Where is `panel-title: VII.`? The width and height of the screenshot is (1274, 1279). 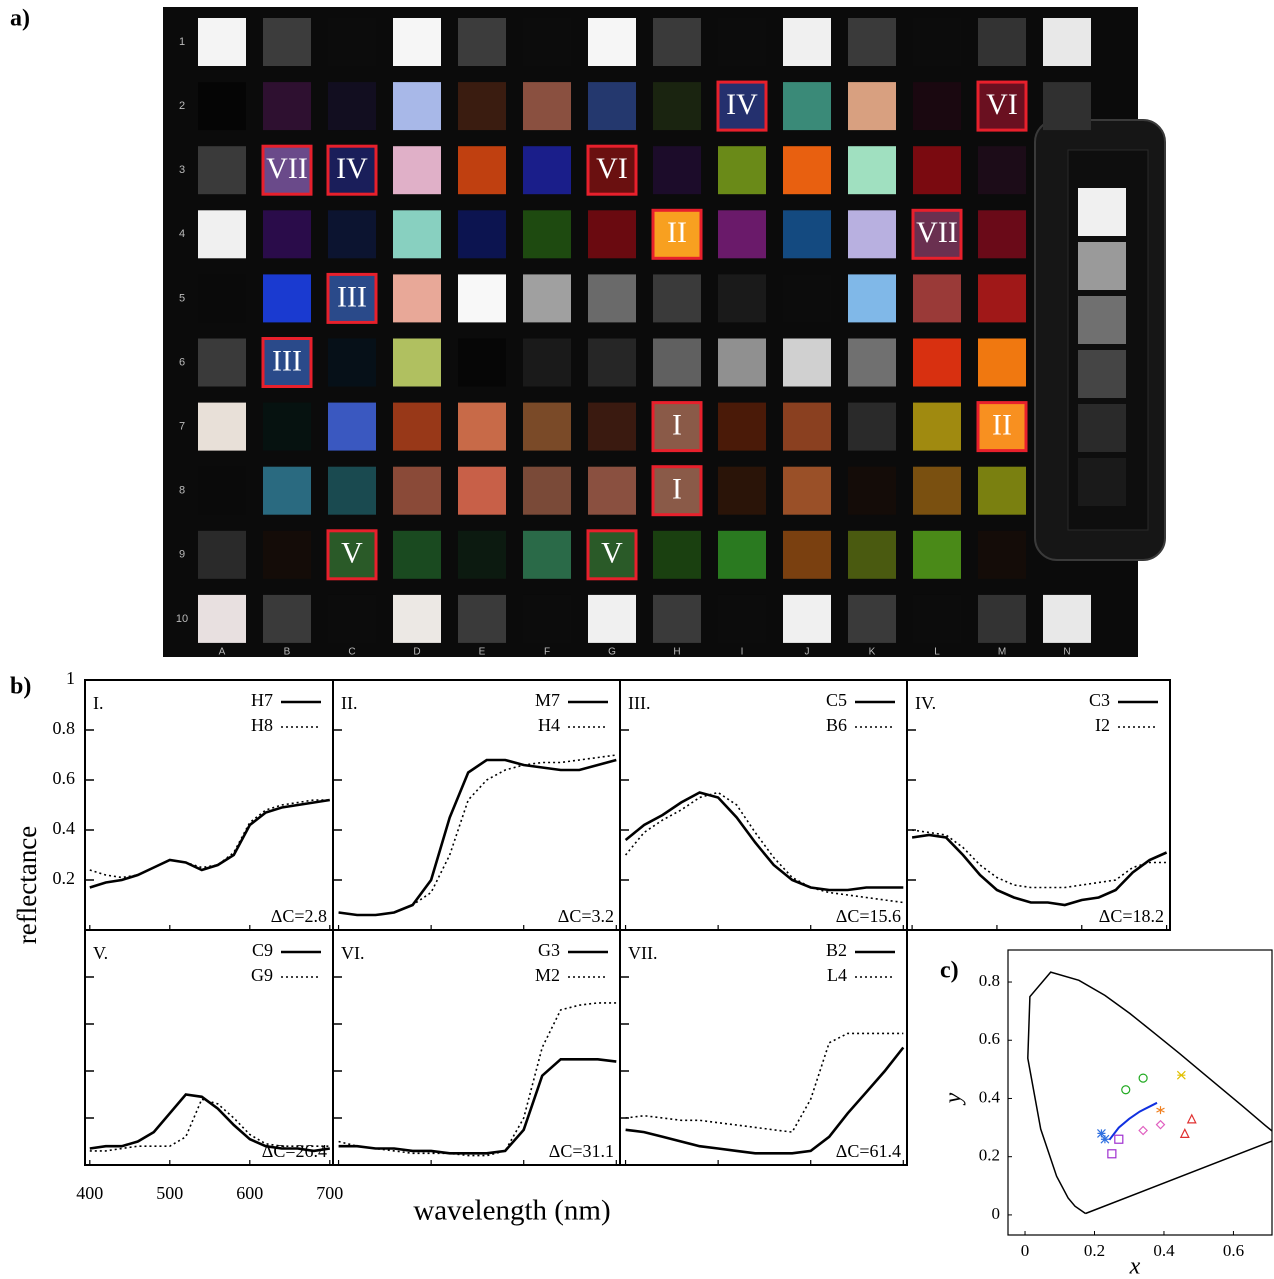
panel-title: VII. is located at coordinates (643, 953).